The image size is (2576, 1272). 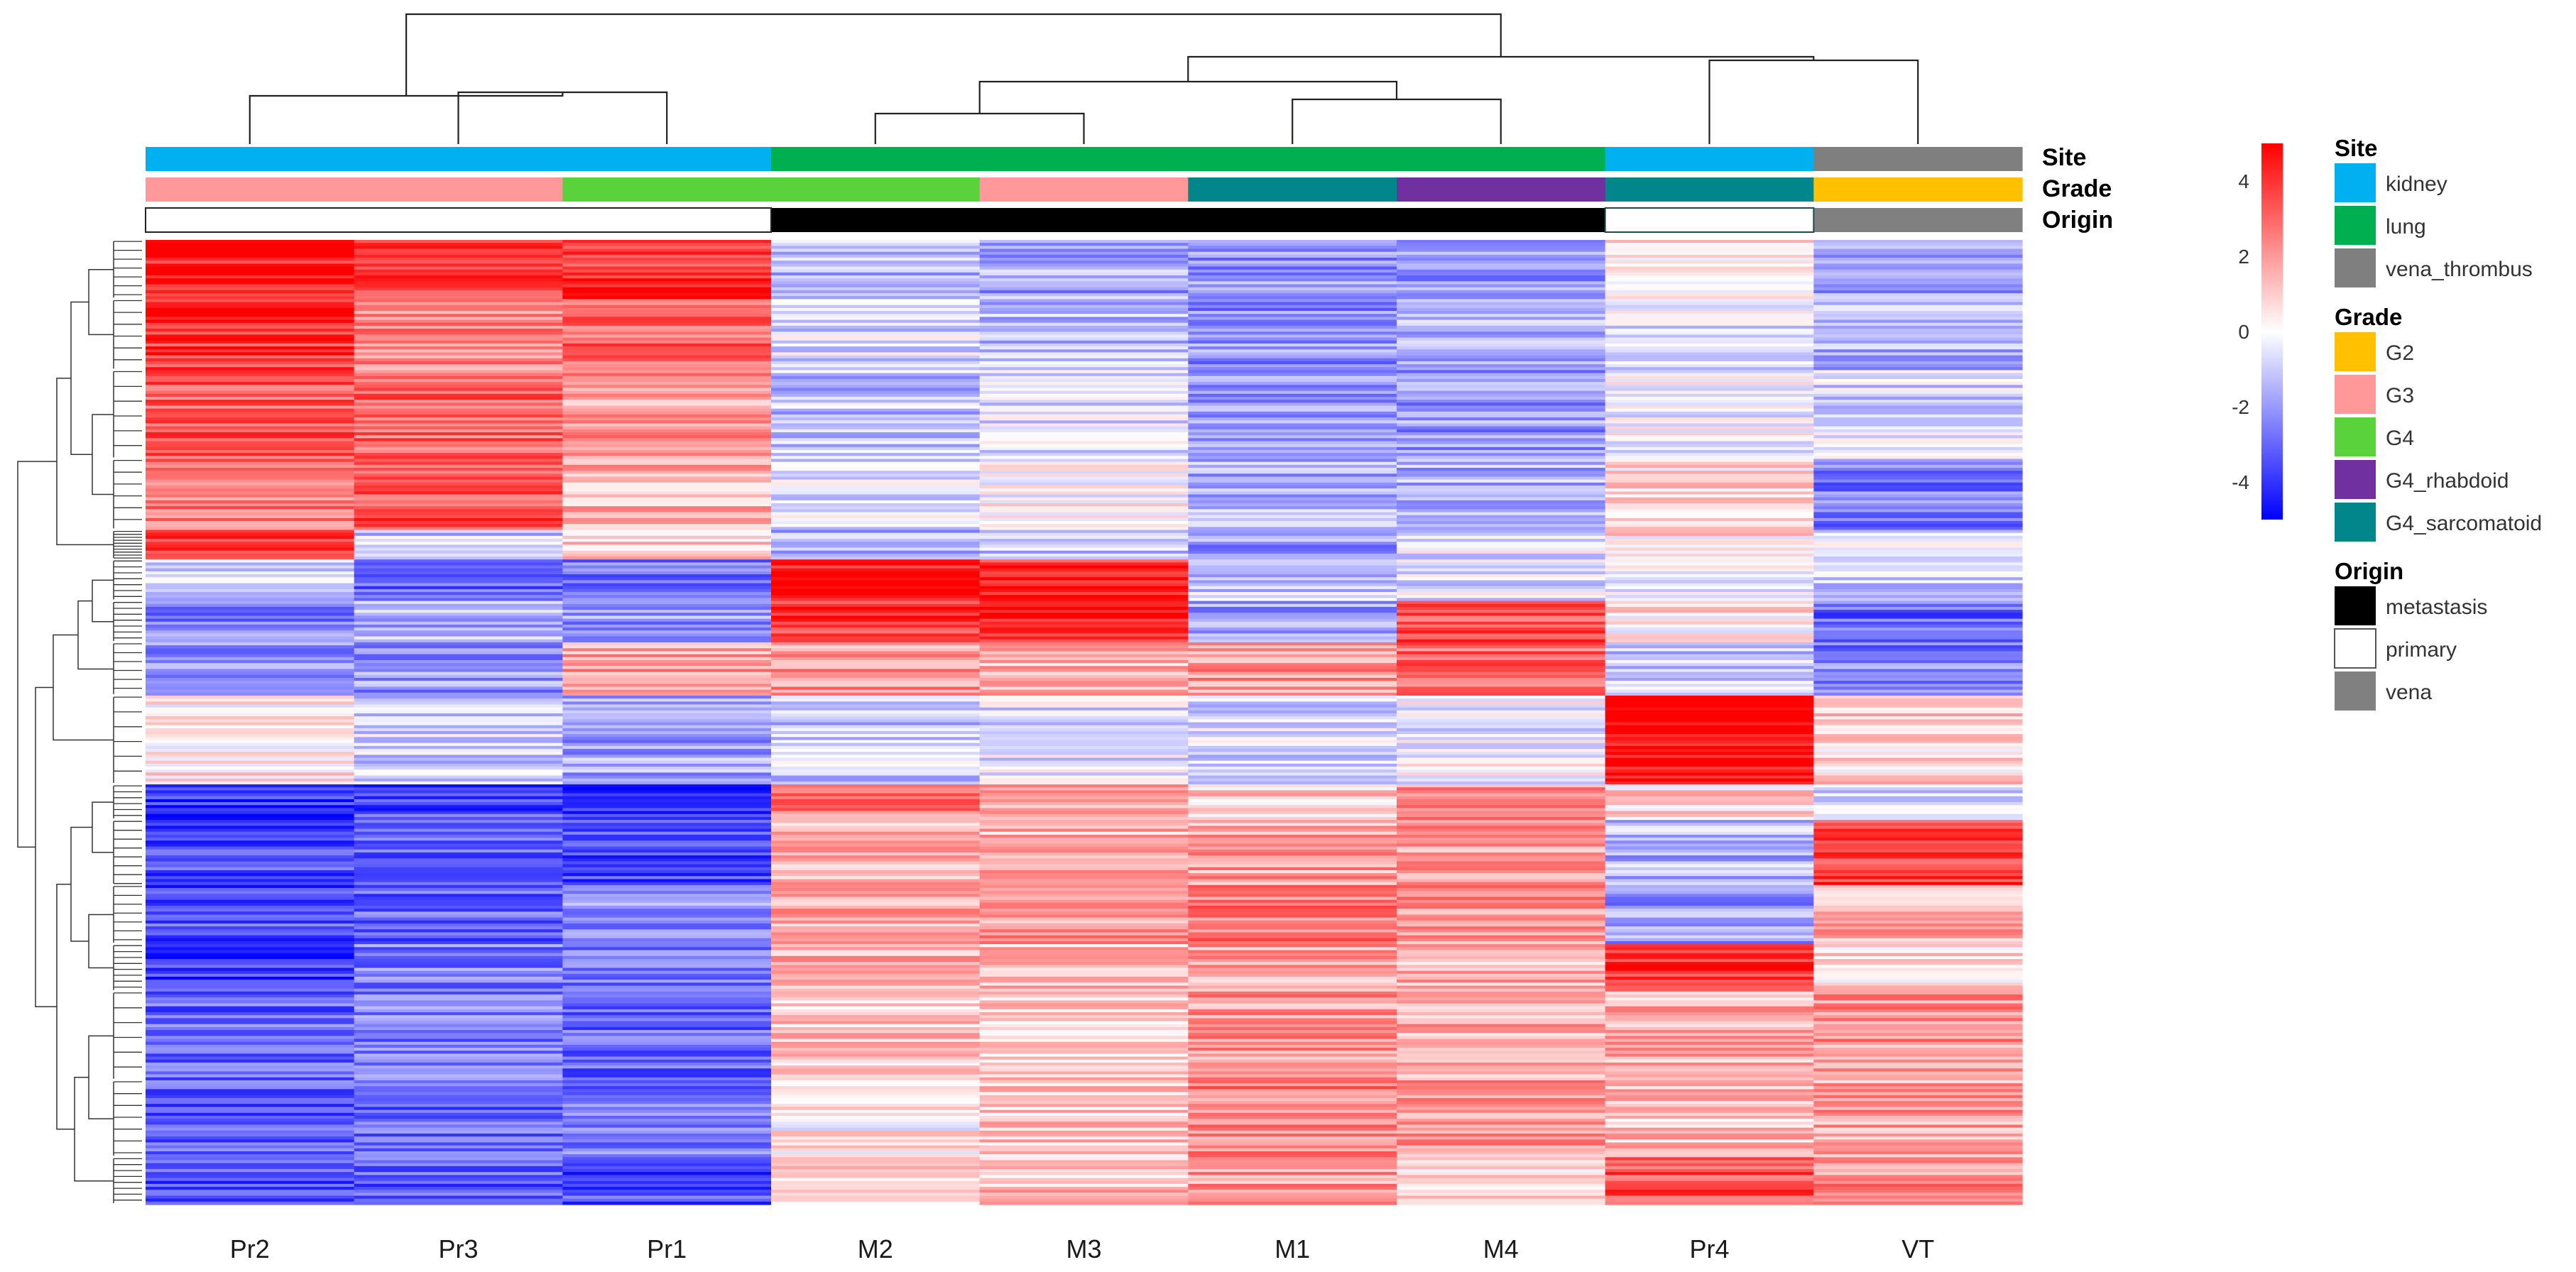 I want to click on legend-title: Origin, so click(x=2369, y=571).